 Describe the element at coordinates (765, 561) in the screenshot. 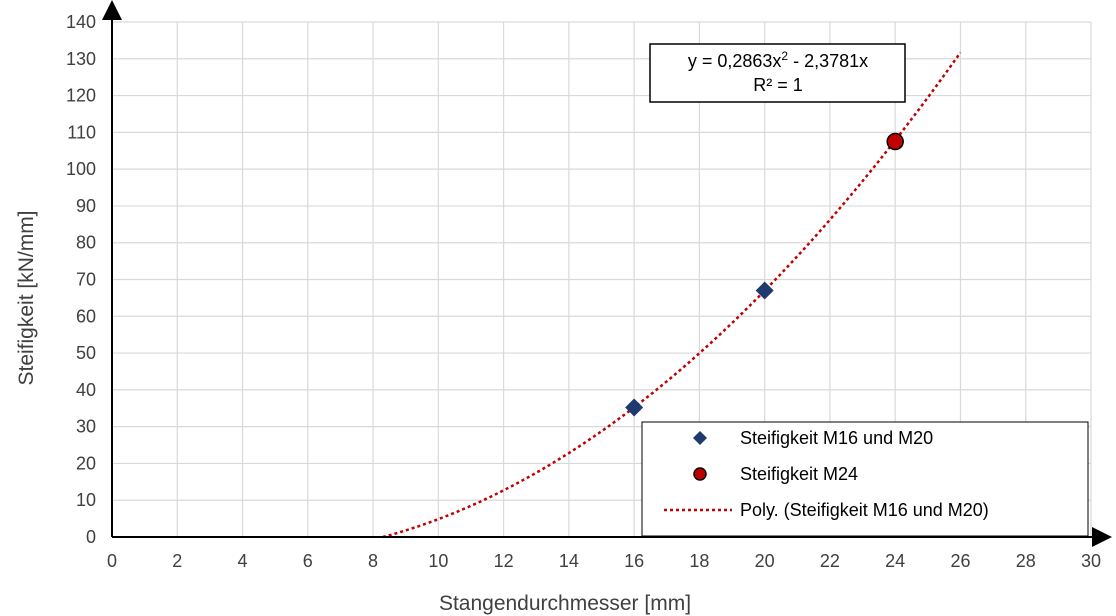

I see `x-tick-label: 20` at that location.